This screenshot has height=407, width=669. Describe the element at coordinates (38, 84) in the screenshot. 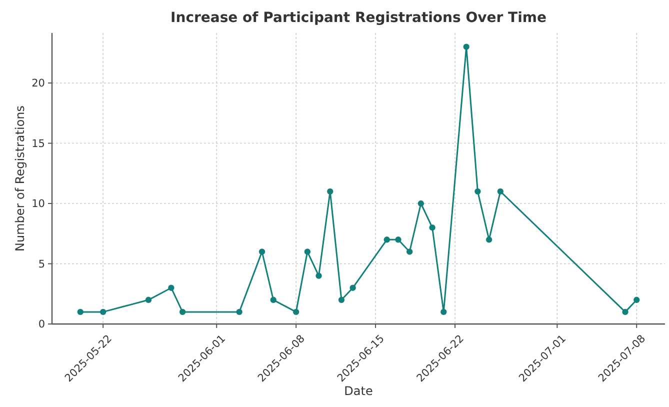

I see `y-tick-label: 20` at that location.